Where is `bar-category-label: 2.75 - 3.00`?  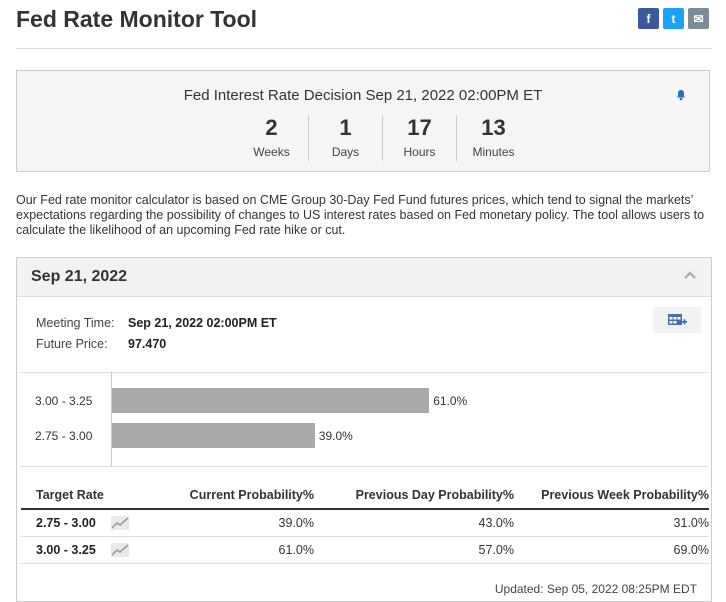
bar-category-label: 2.75 - 3.00 is located at coordinates (64, 436).